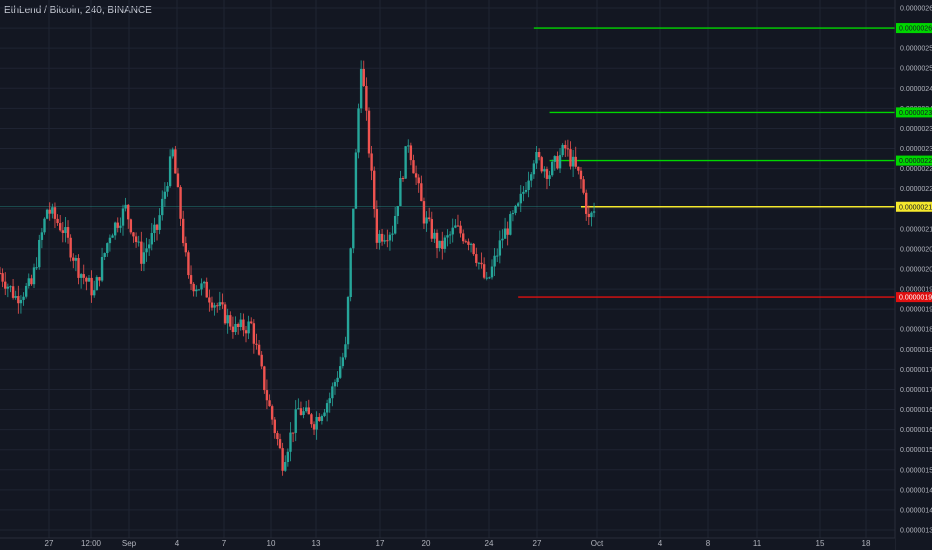 Image resolution: width=932 pixels, height=550 pixels. What do you see at coordinates (916, 49) in the screenshot?
I see `y-tick-label: 0.00000255` at bounding box center [916, 49].